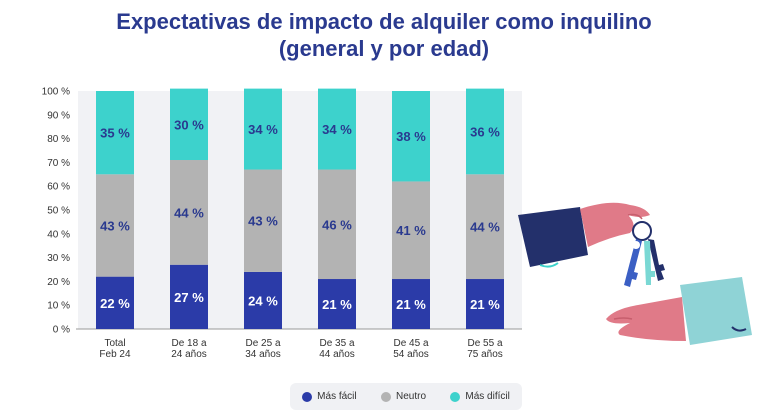 The image size is (768, 418). What do you see at coordinates (58, 187) in the screenshot?
I see `y-tick-label: 60 %` at bounding box center [58, 187].